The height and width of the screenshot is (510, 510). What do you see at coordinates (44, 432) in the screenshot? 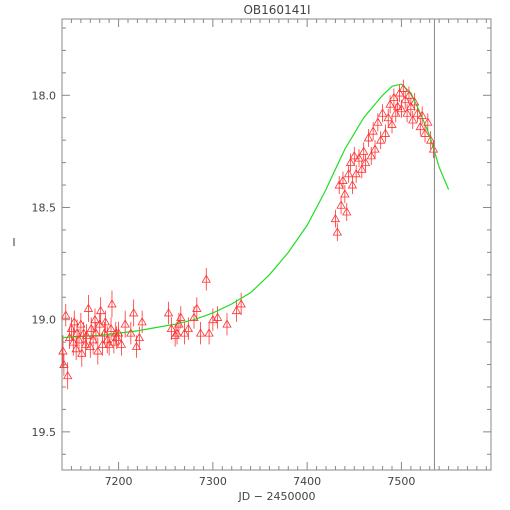
I see `y-tick-label: 19.5` at bounding box center [44, 432].